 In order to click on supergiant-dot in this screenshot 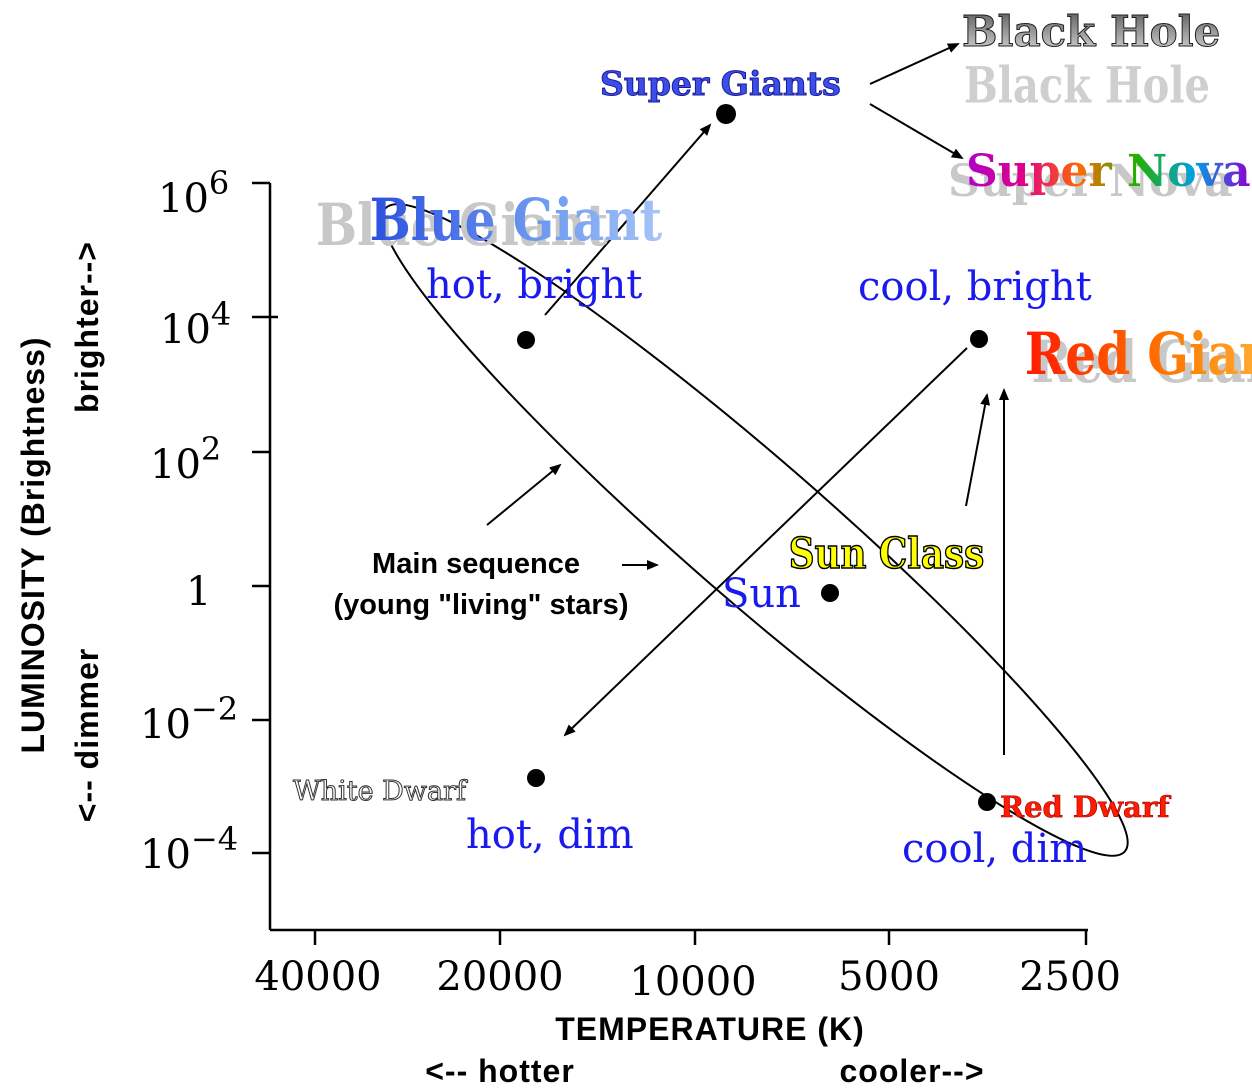, I will do `click(726, 114)`.